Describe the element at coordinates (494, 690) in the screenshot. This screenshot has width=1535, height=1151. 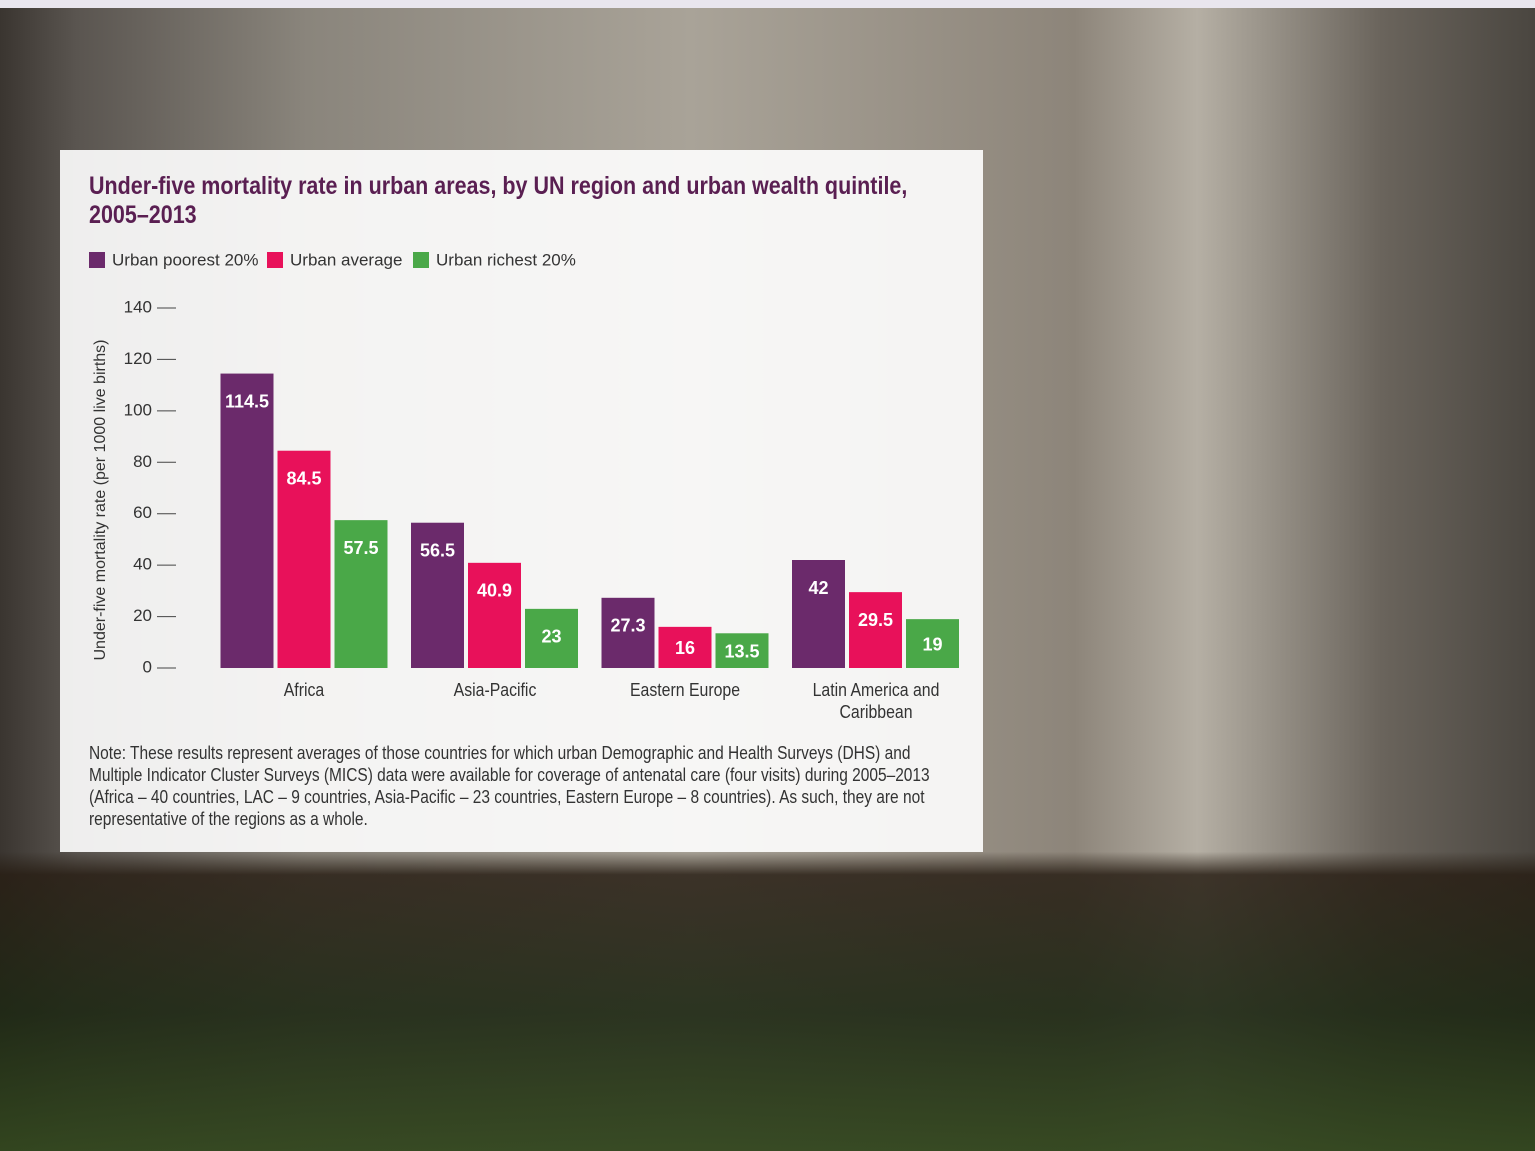
I see `x-tick-label: Asia-Pacific` at that location.